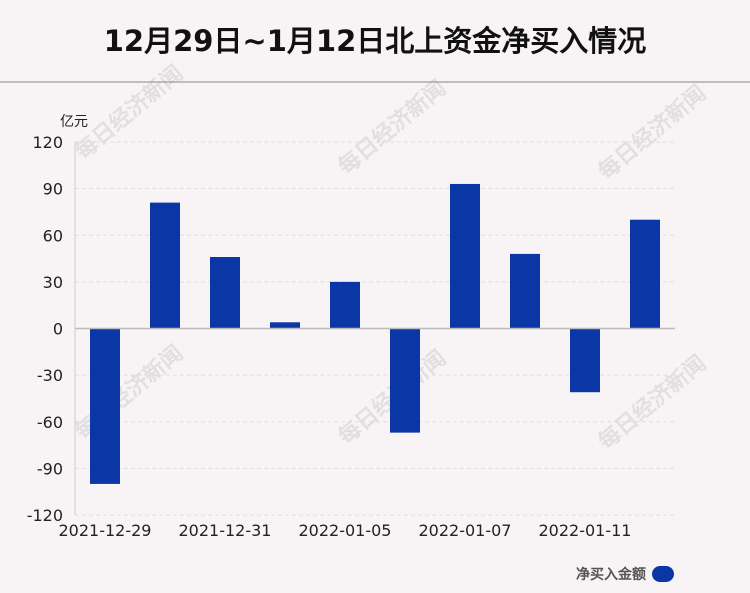 This screenshot has width=750, height=593. Describe the element at coordinates (47, 142) in the screenshot. I see `y-tick-label: 120` at that location.